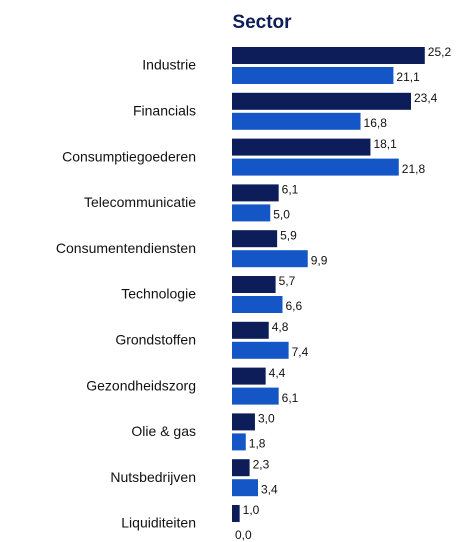 The width and height of the screenshot is (460, 542). What do you see at coordinates (319, 260) in the screenshot?
I see `value-label: 9,9` at bounding box center [319, 260].